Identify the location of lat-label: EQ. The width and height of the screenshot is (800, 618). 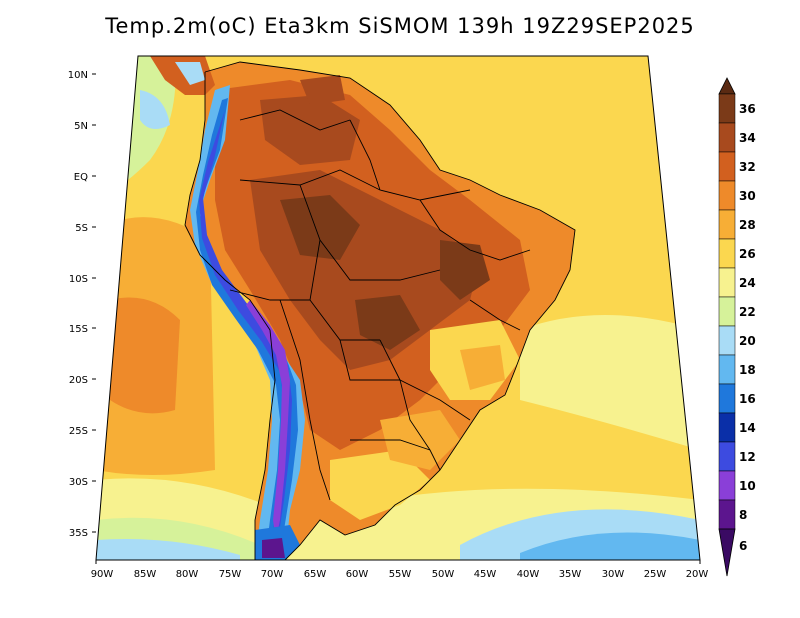
(81, 177).